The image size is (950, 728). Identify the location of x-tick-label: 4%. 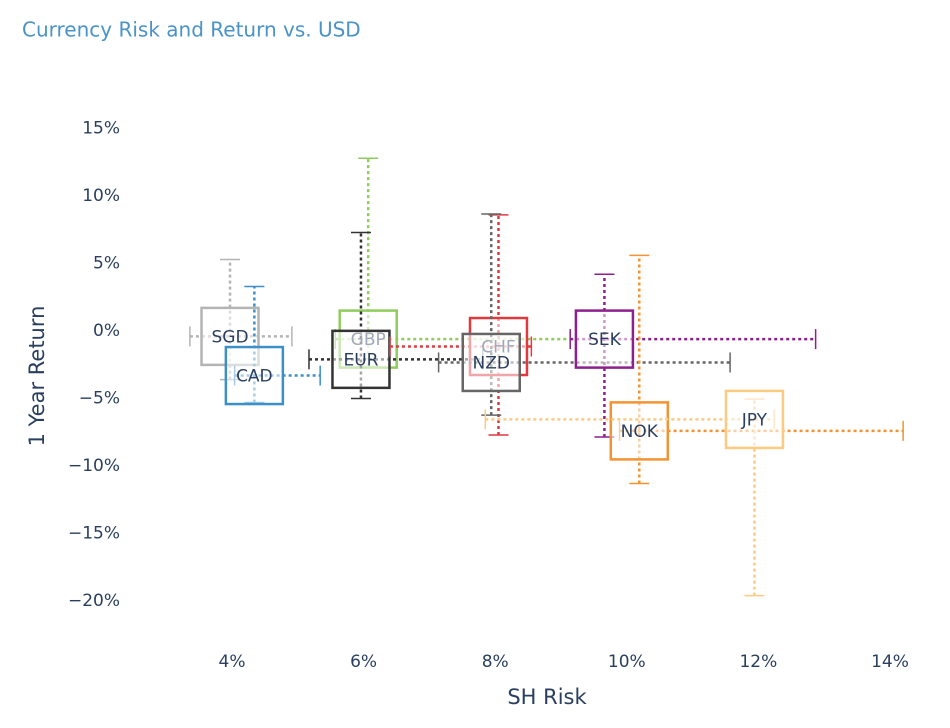
(232, 662).